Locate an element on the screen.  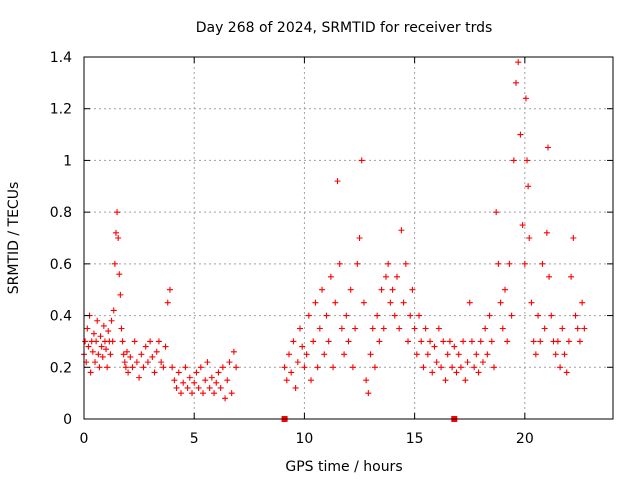
x-axis-label: GPS time / hours is located at coordinates (343, 467).